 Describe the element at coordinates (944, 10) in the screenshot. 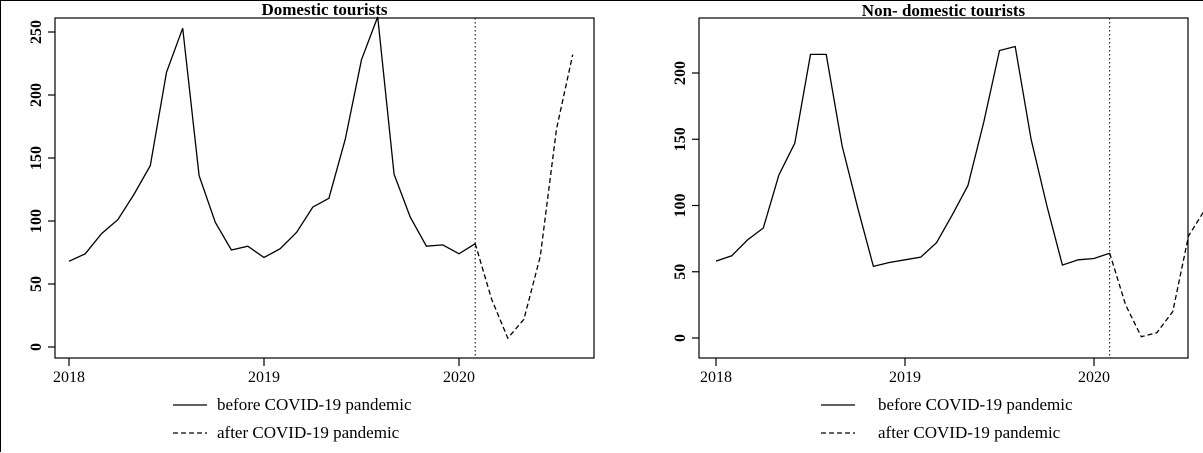

I see `chart-title: Non- domestic tourists` at that location.